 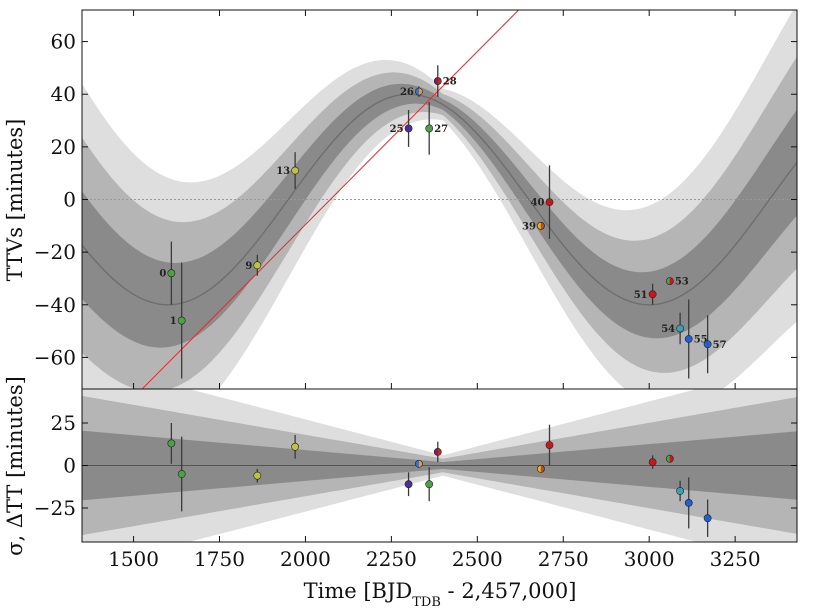 What do you see at coordinates (219, 559) in the screenshot?
I see `x-tick-label: 1750` at bounding box center [219, 559].